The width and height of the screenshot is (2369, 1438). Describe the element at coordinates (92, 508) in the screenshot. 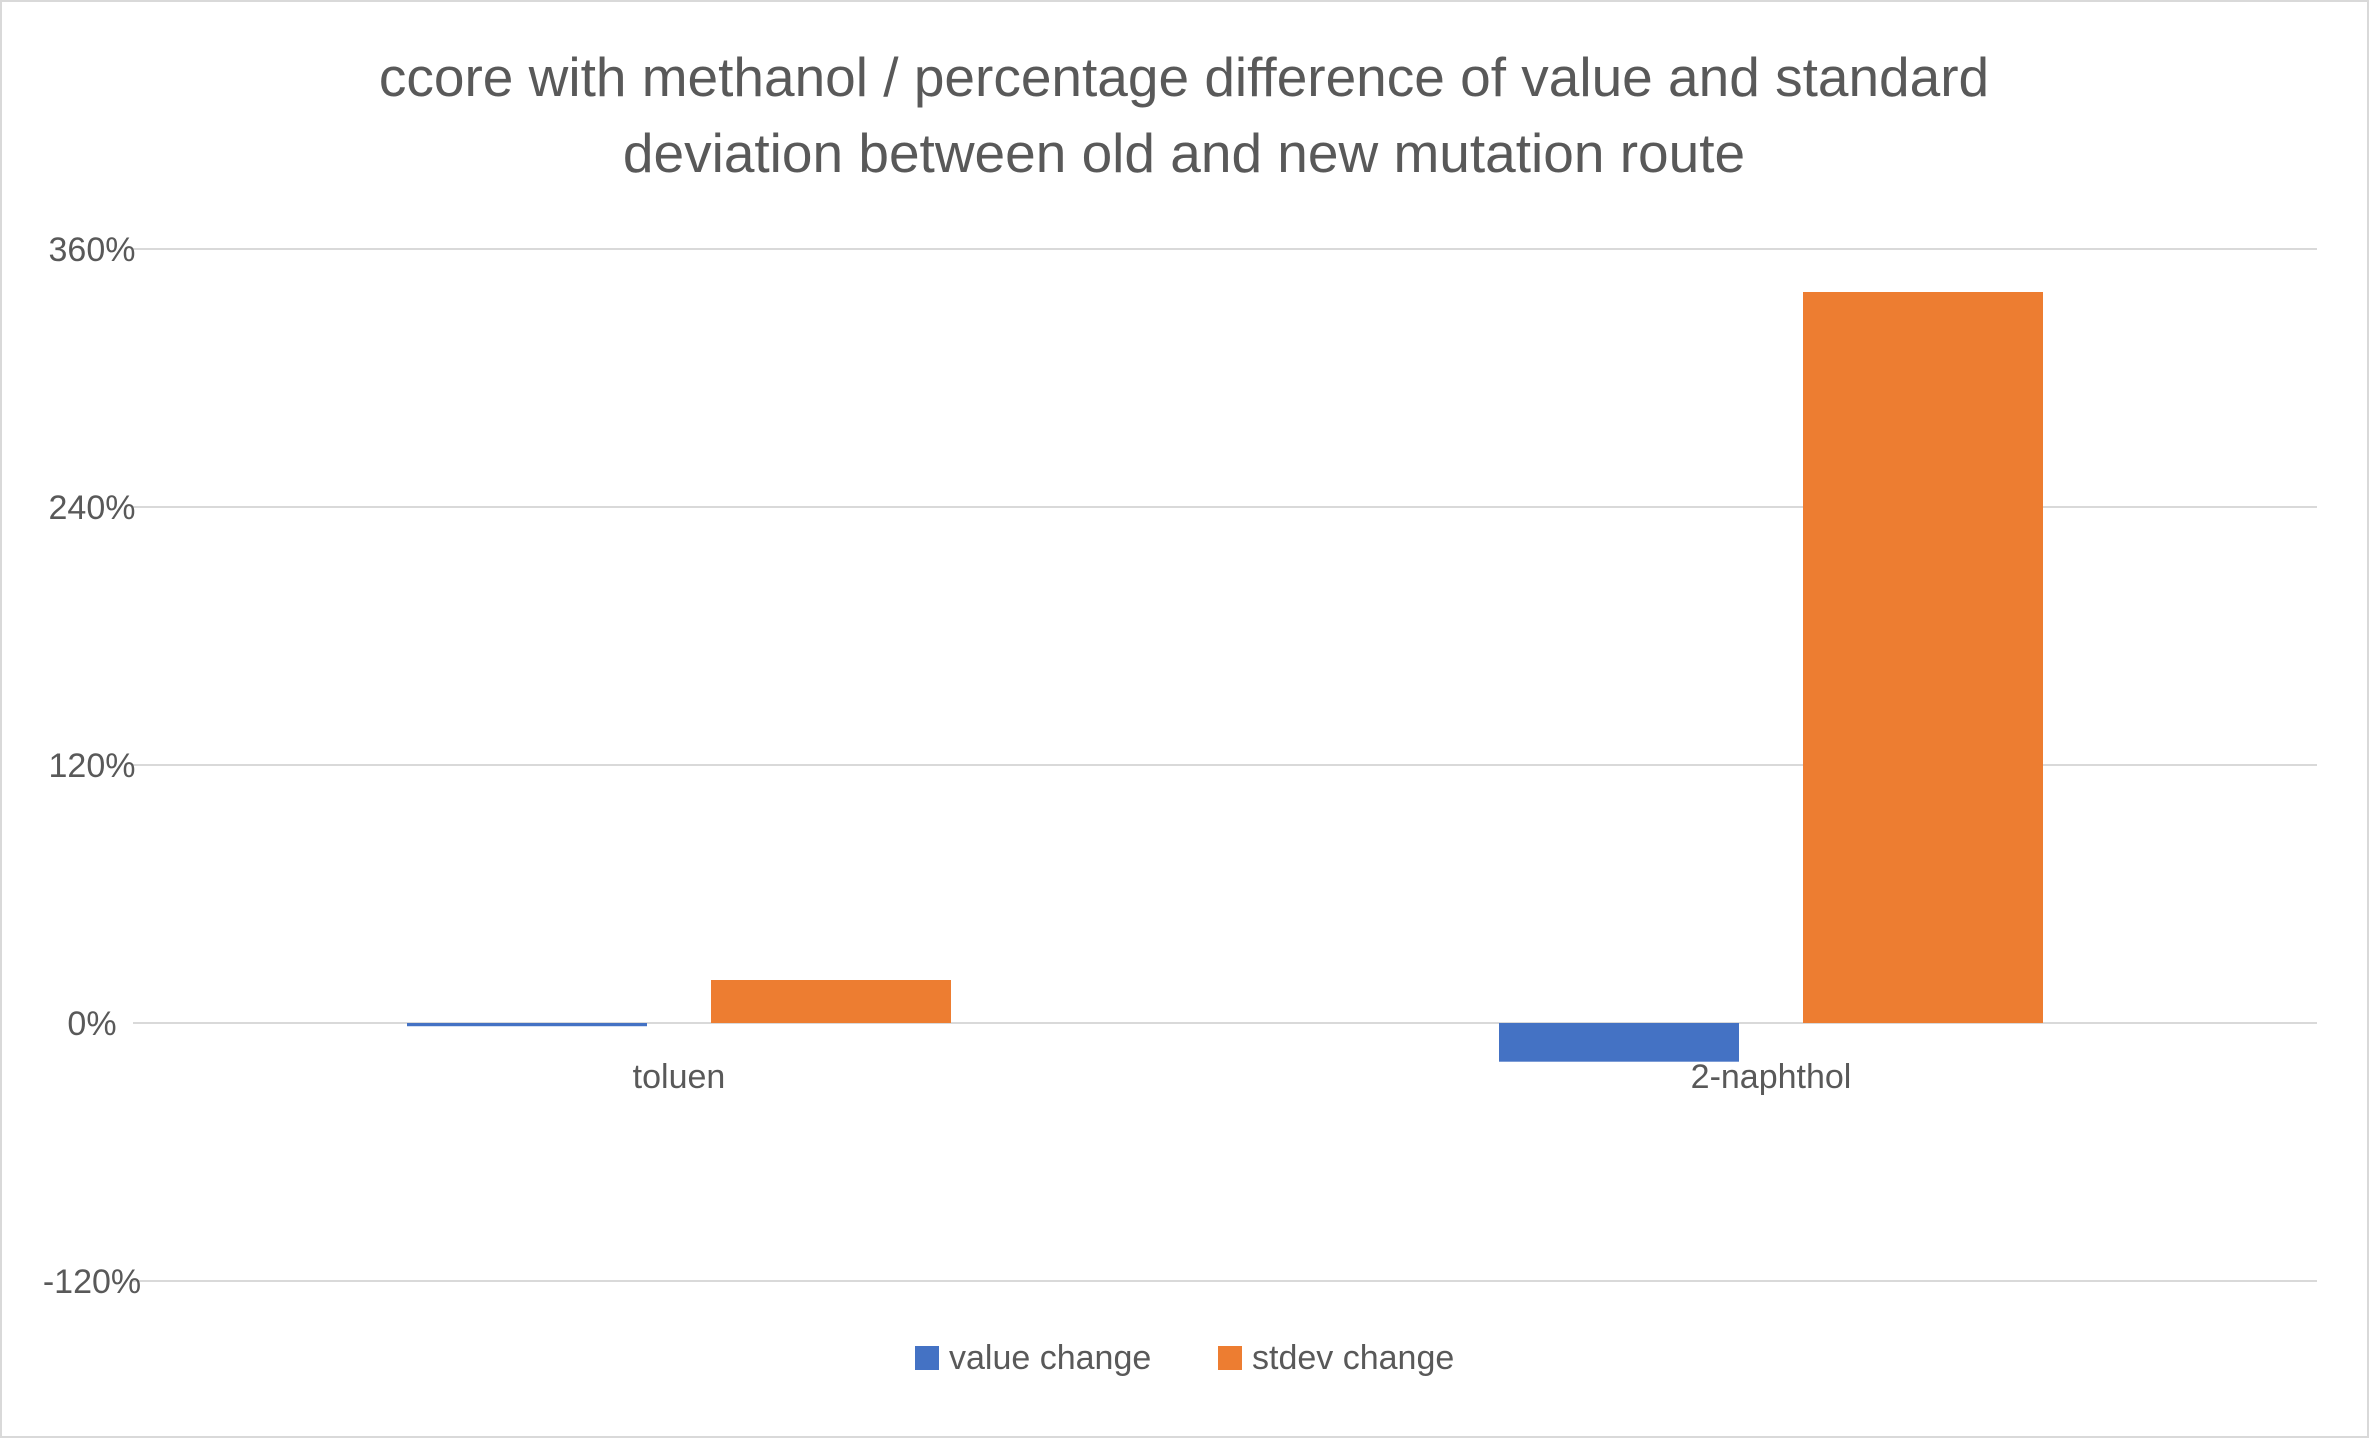

I see `y-tick-label: 240%` at that location.